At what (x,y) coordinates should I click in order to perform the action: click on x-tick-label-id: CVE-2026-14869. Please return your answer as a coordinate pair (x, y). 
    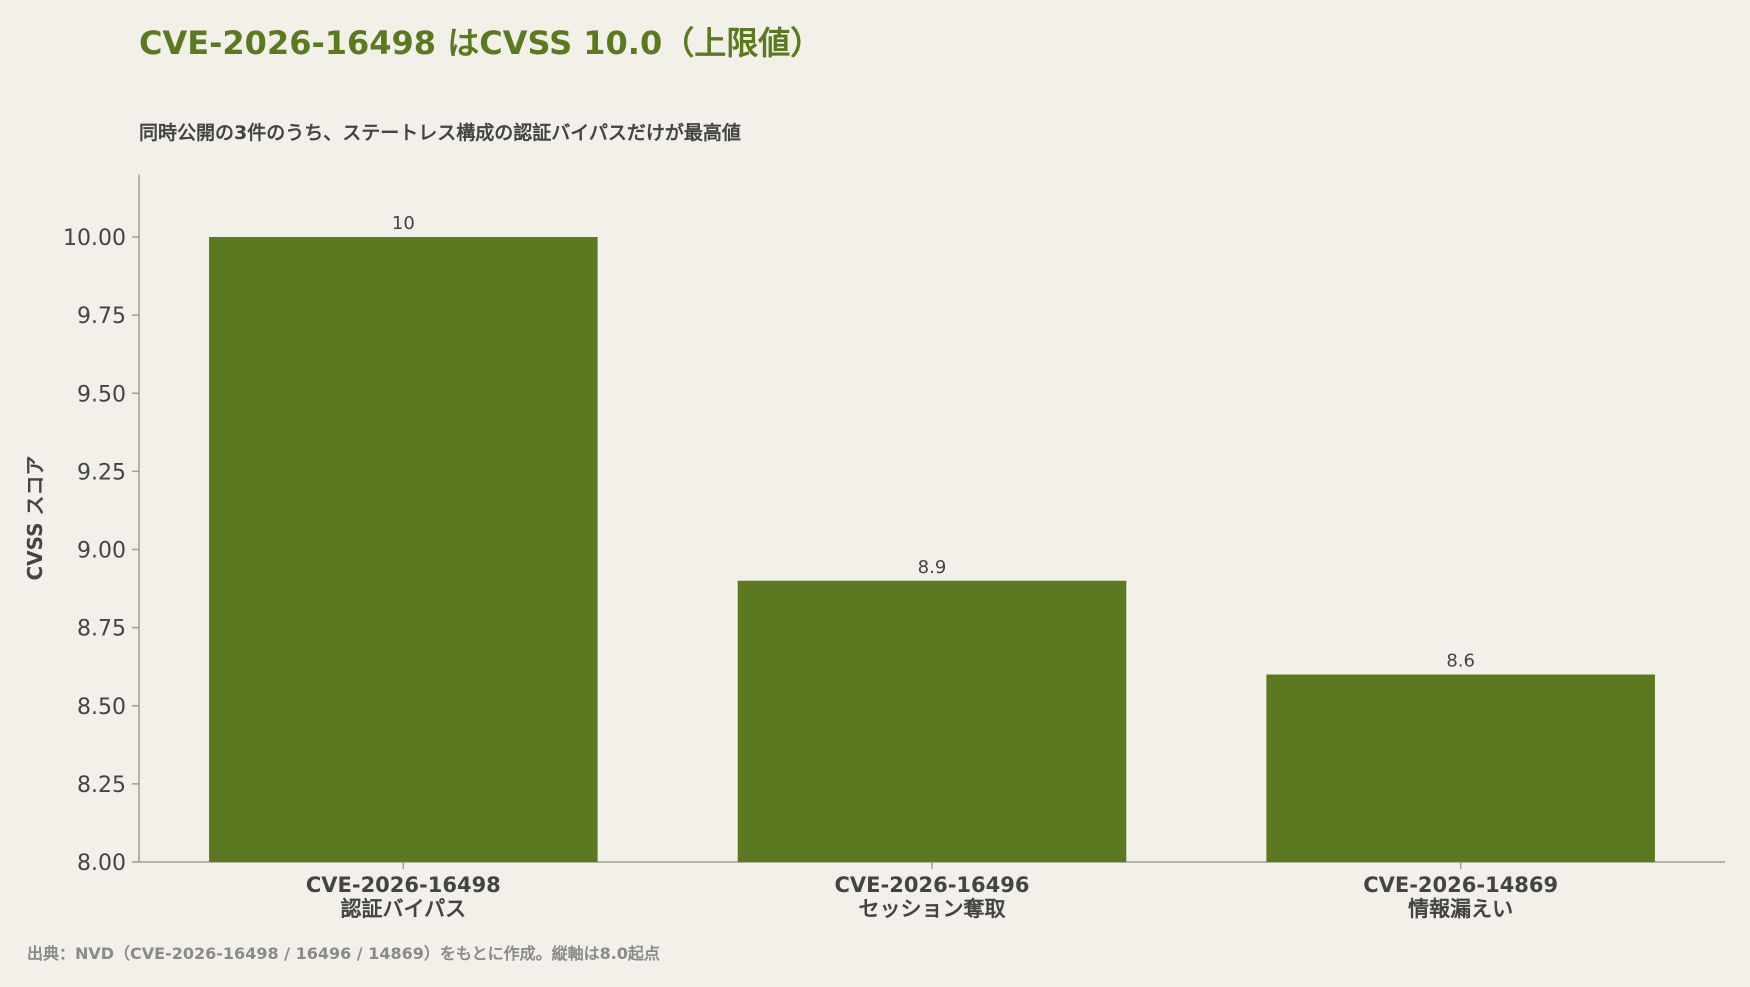
    Looking at the image, I should click on (1460, 885).